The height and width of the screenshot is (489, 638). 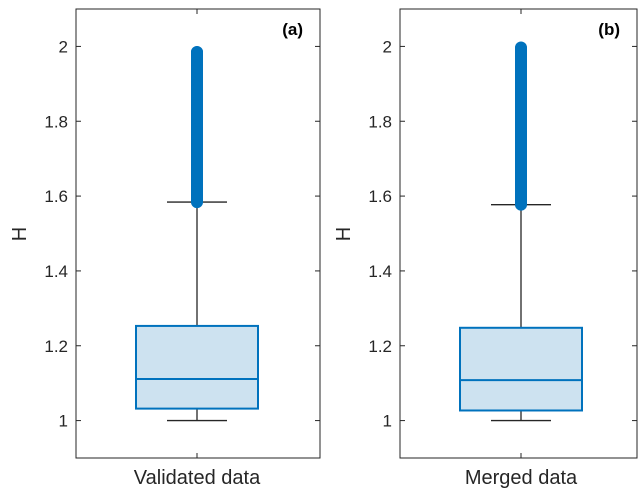 I want to click on panel-label: (b), so click(x=609, y=29).